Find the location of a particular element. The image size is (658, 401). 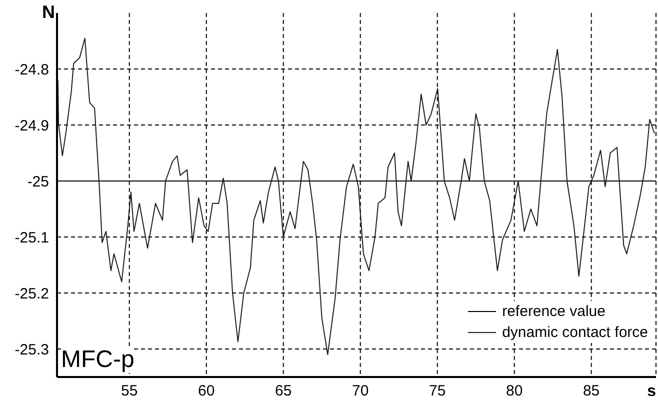

y-tick-label: -24.9 is located at coordinates (31, 125).